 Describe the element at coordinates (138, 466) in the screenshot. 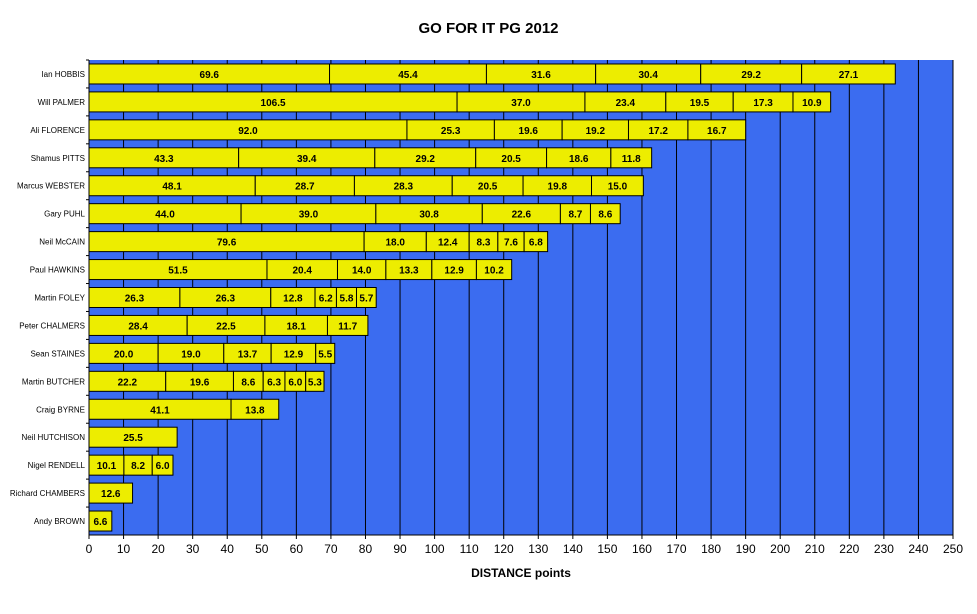

I see `data-label: 8.2` at that location.